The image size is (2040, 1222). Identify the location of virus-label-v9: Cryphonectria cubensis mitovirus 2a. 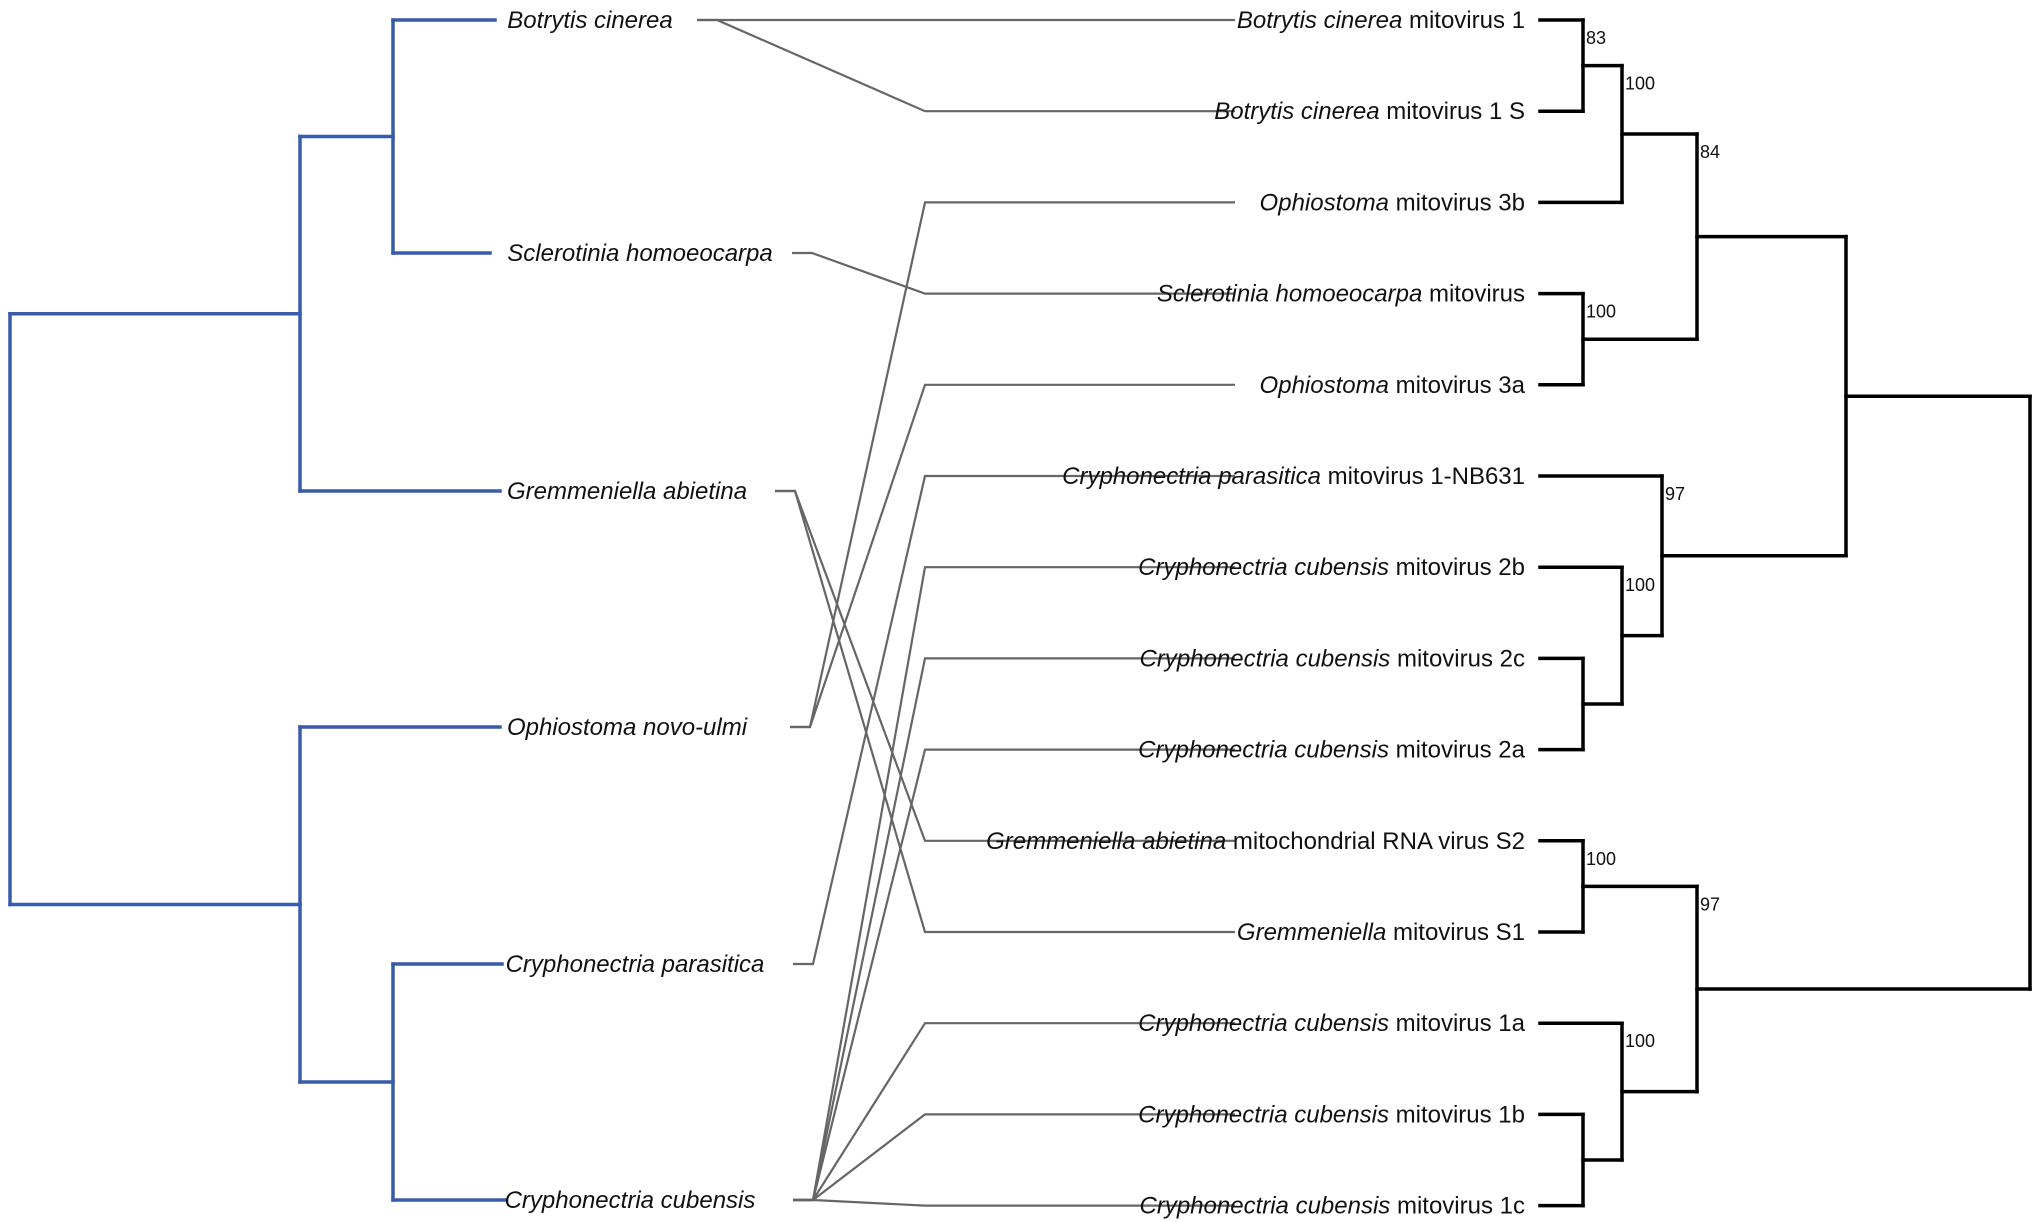
(1331, 750).